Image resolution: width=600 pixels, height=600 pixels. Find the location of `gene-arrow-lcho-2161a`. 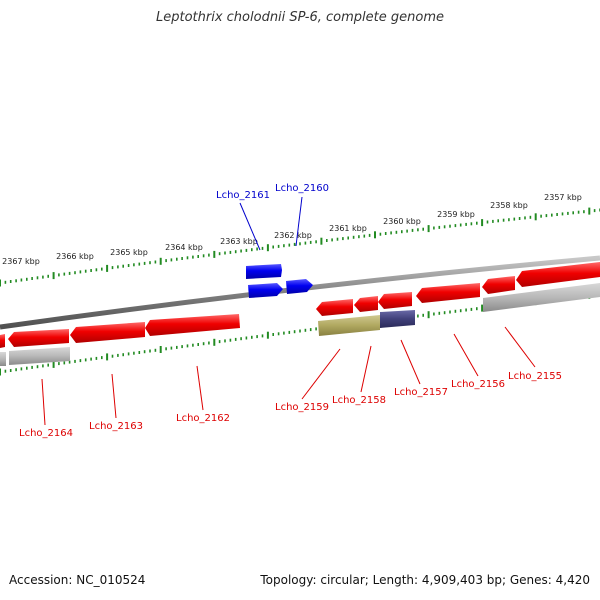

gene-arrow-lcho-2161a is located at coordinates (264, 271).